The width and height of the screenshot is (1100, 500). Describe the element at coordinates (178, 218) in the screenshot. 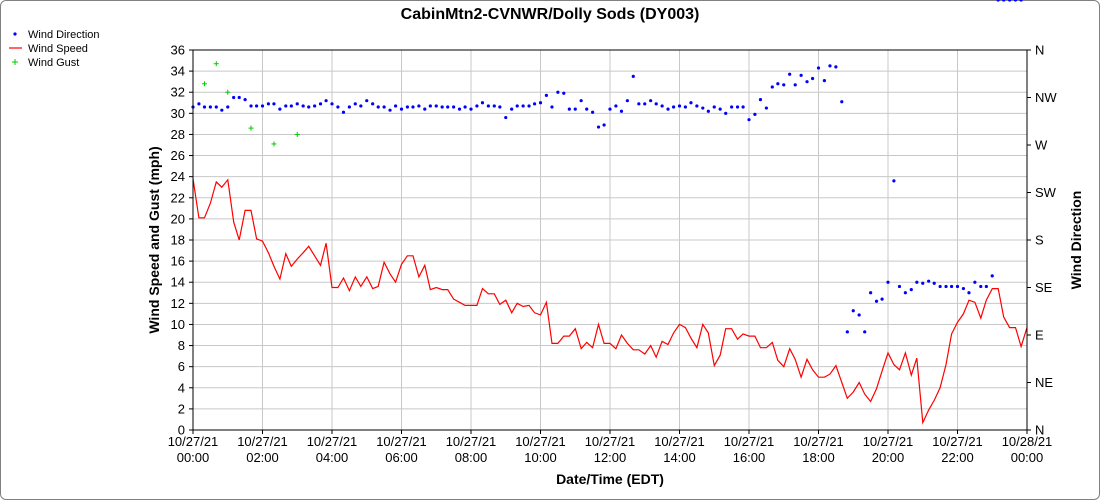

I see `left-tick-label: 20` at that location.